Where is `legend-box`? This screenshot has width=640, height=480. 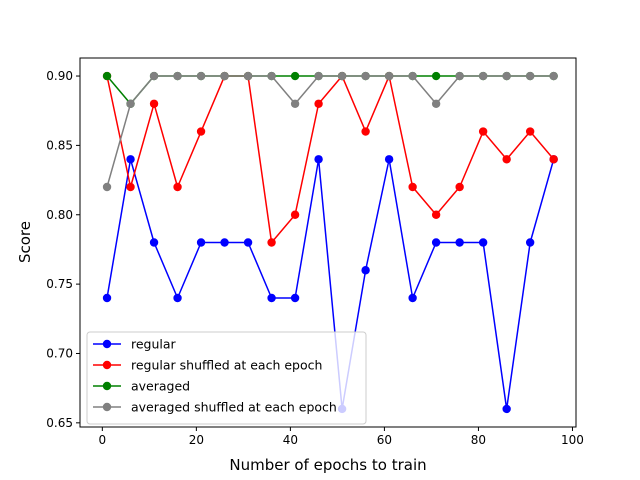 legend-box is located at coordinates (226, 378).